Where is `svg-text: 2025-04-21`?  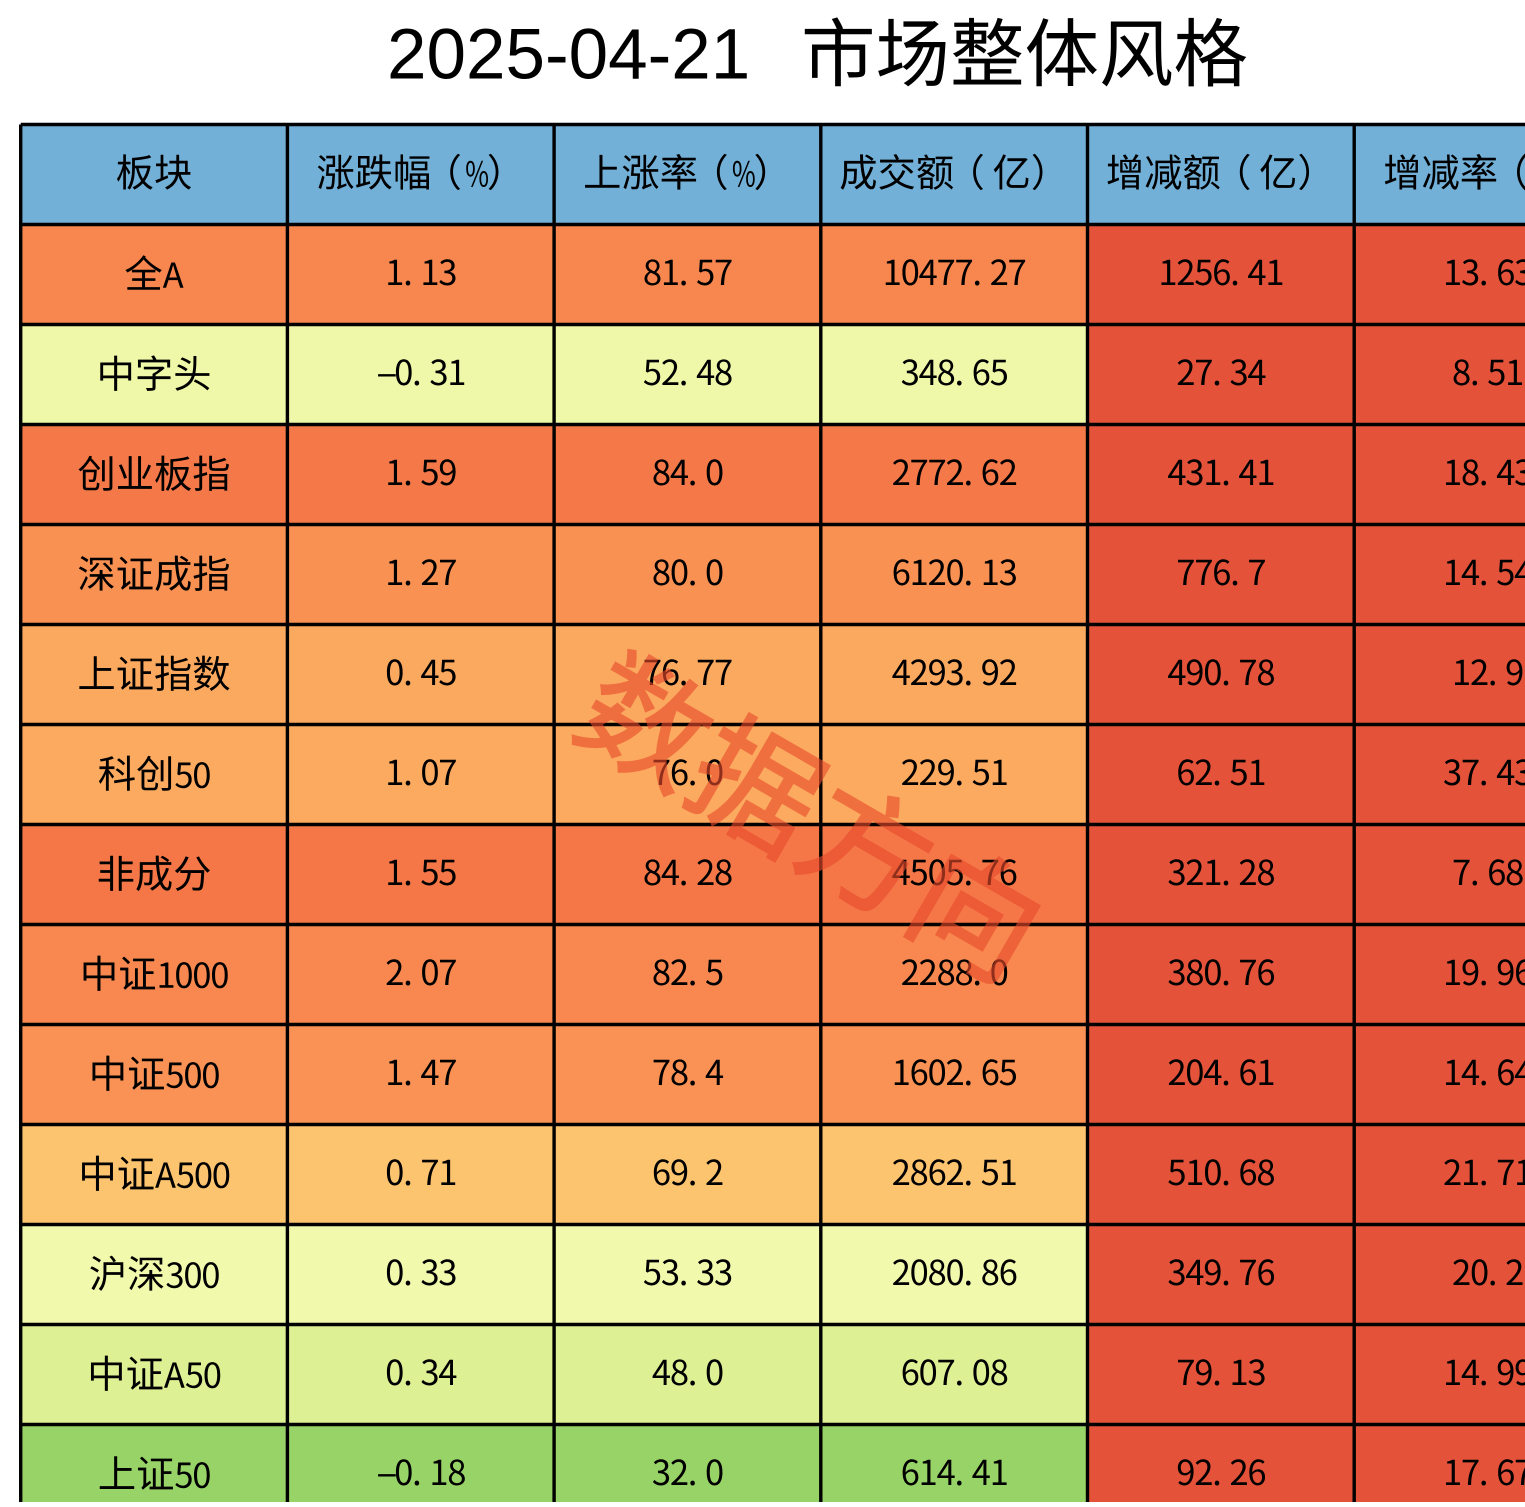 svg-text: 2025-04-21 is located at coordinates (568, 55).